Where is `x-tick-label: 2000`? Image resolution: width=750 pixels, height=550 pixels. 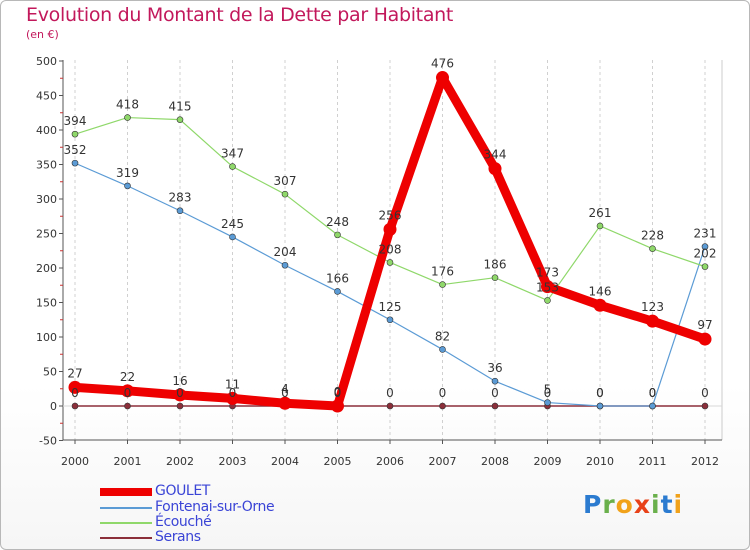
x-tick-label: 2000 is located at coordinates (75, 461).